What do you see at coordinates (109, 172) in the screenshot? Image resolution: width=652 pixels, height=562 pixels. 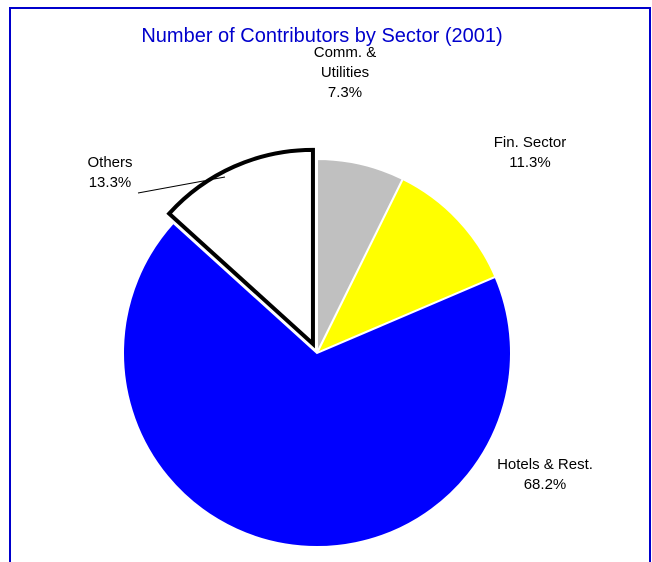 I see `slice-label: Others 13.3%` at bounding box center [109, 172].